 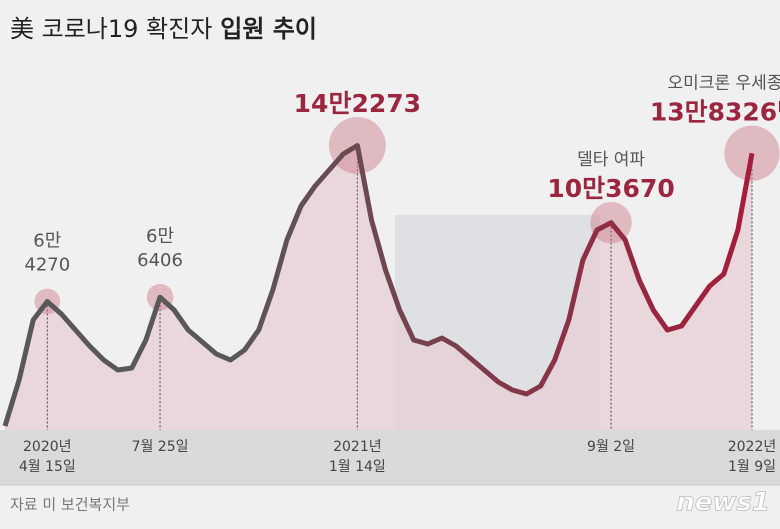 I want to click on x-tick-label: 2022년 1월 9일, so click(x=752, y=457).